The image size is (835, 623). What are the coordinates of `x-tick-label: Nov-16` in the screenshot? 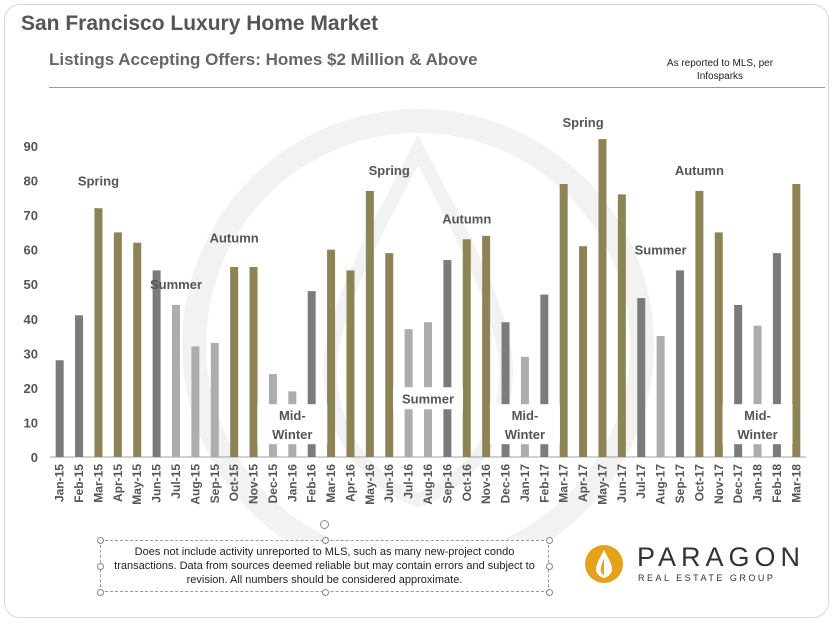 It's located at (486, 484).